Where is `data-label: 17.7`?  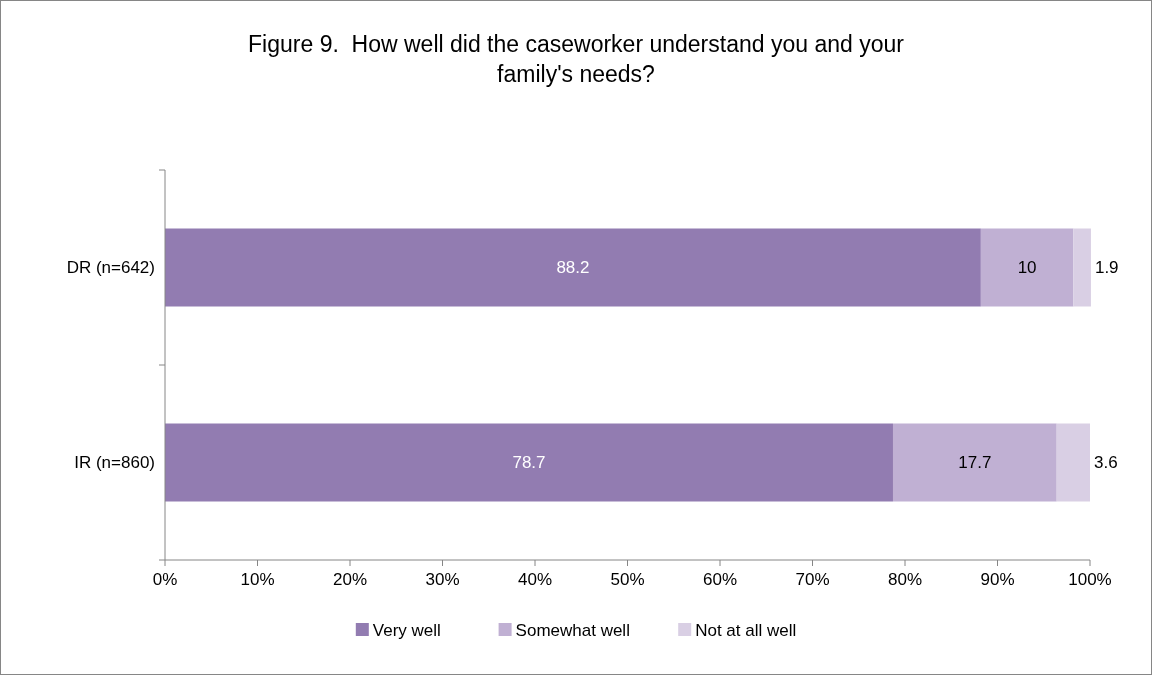
data-label: 17.7 is located at coordinates (975, 463).